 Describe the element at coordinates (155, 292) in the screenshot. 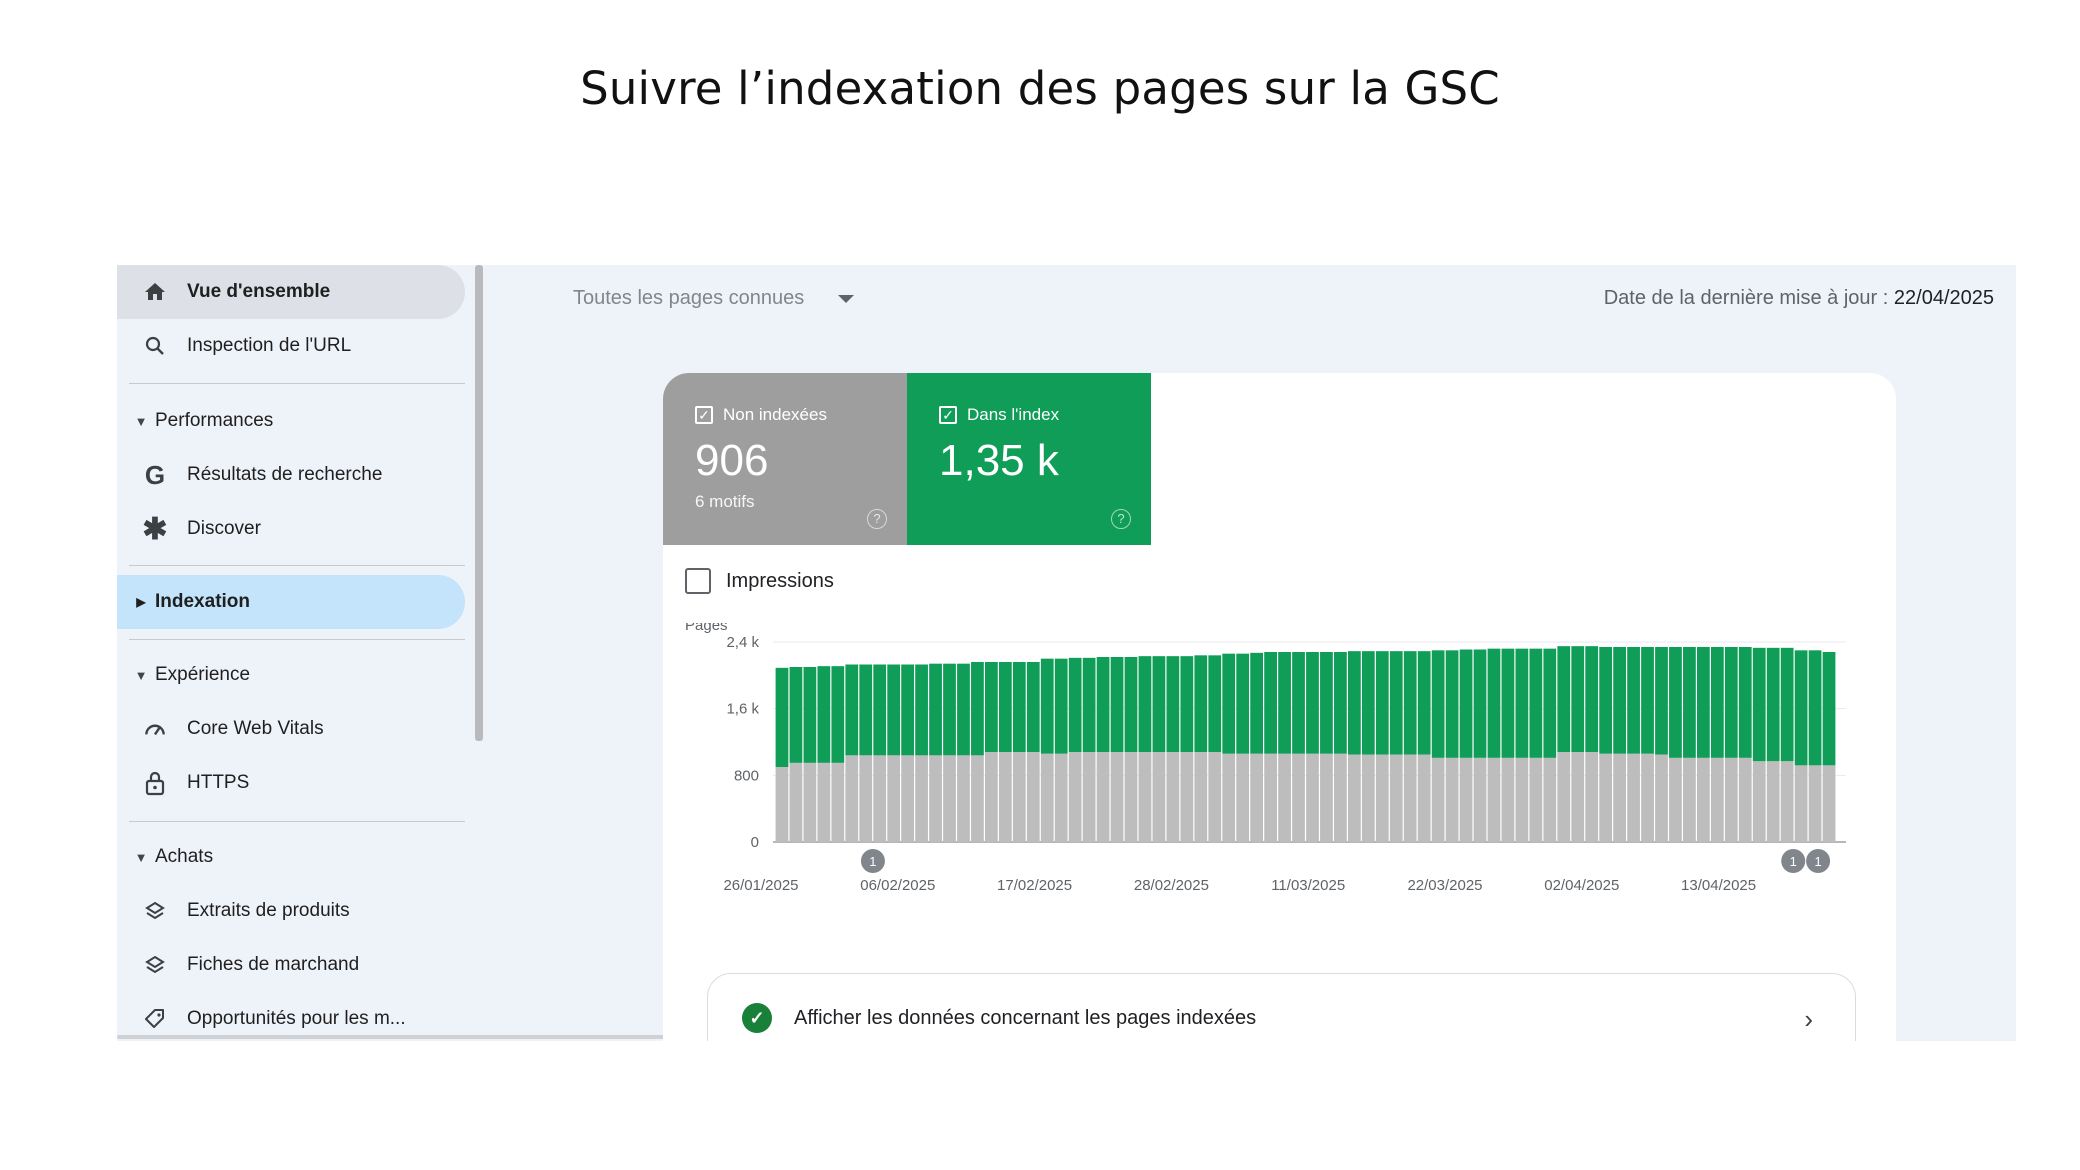

I see `home-icon` at that location.